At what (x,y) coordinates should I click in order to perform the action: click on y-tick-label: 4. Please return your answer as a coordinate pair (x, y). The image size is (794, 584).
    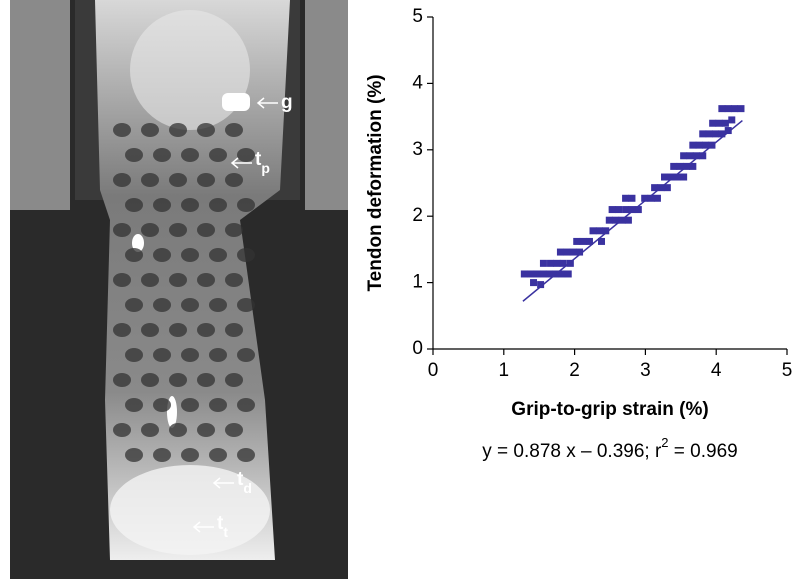
    Looking at the image, I should click on (417, 82).